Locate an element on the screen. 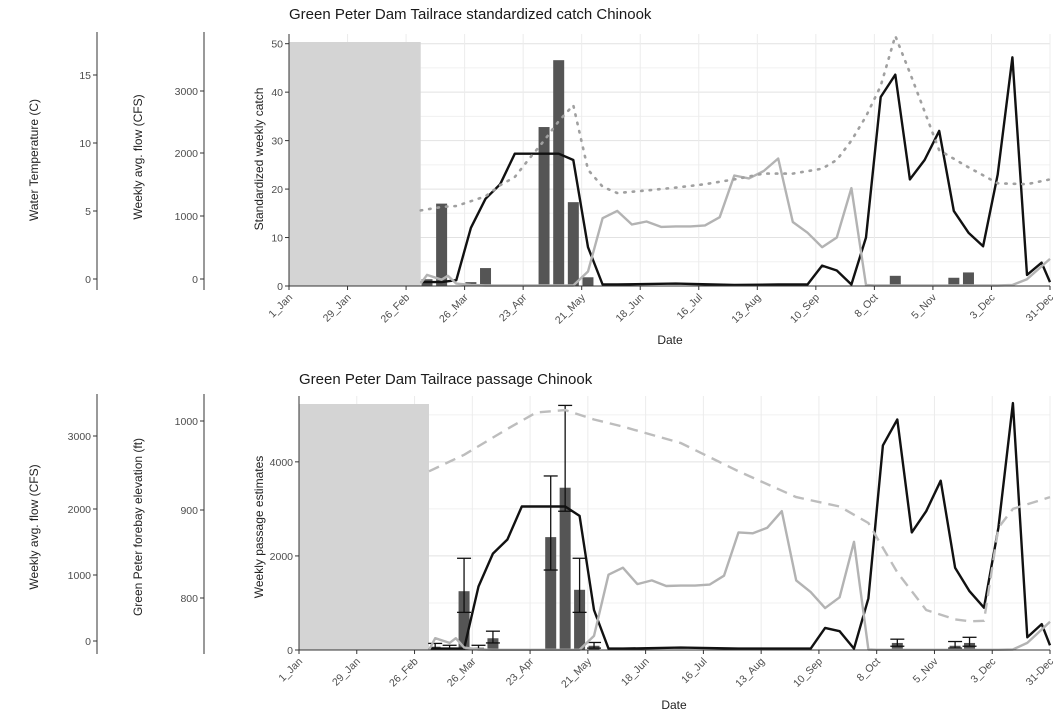  chart1-x-tick-label: 23_Apr is located at coordinates (513, 307).